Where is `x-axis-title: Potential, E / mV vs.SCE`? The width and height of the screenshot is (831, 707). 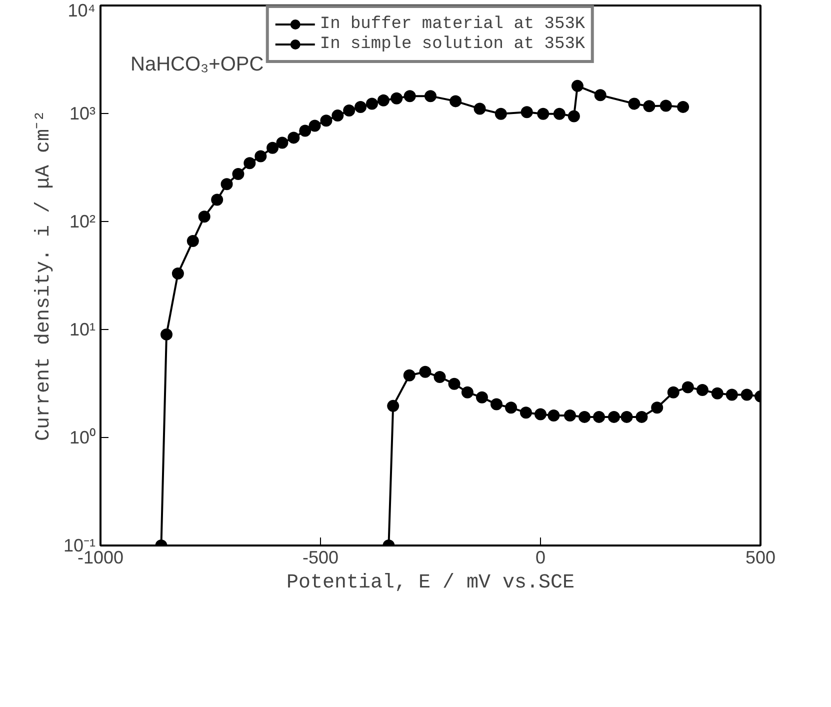
x-axis-title: Potential, E / mV vs.SCE is located at coordinates (430, 583).